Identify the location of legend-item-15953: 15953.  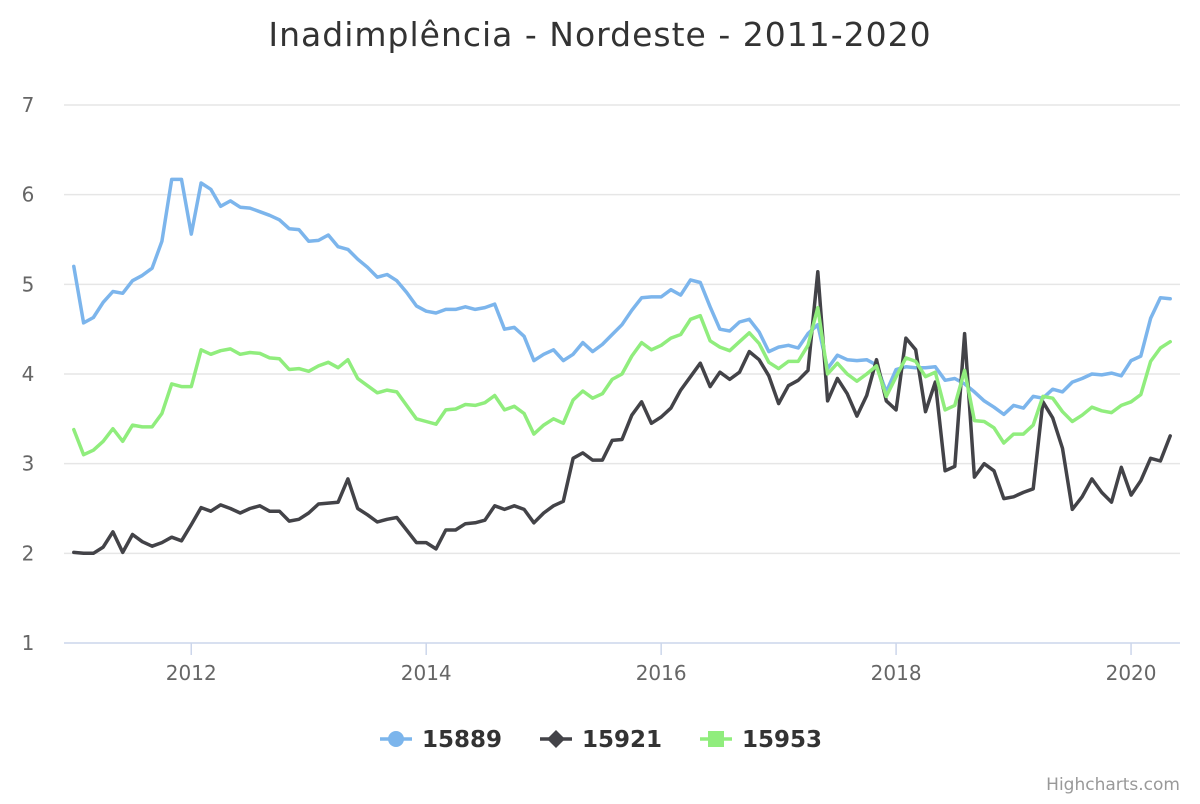
(761, 740).